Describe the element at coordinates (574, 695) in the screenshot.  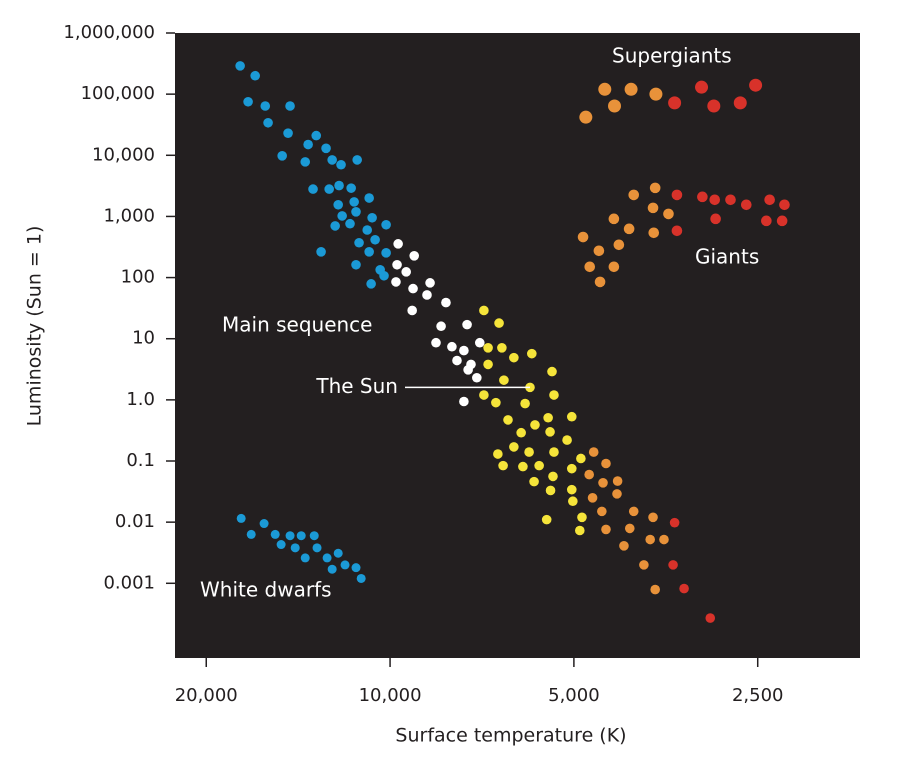
I see `x-tick-label: 5,000` at that location.